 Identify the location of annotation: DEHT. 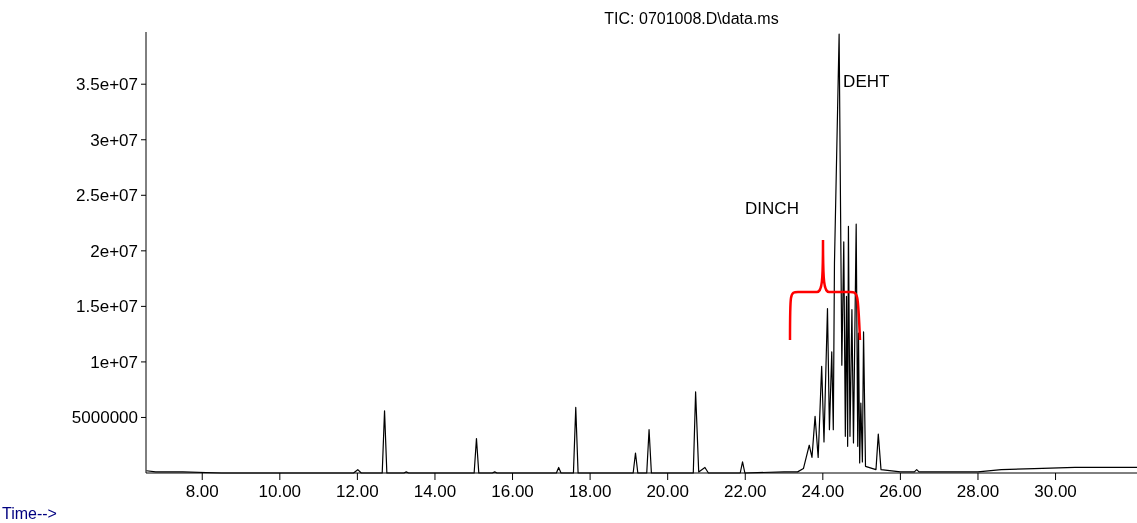
(866, 82).